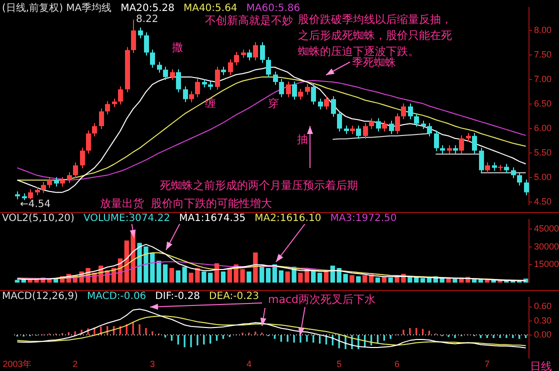  Describe the element at coordinates (397, 364) in the screenshot. I see `x-tick-label: 6` at that location.